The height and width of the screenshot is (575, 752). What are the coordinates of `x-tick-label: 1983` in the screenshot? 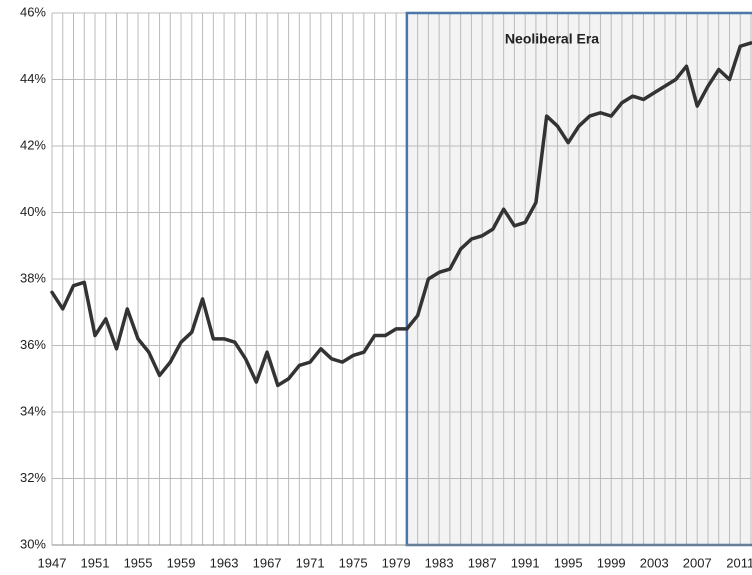 It's located at (439, 562).